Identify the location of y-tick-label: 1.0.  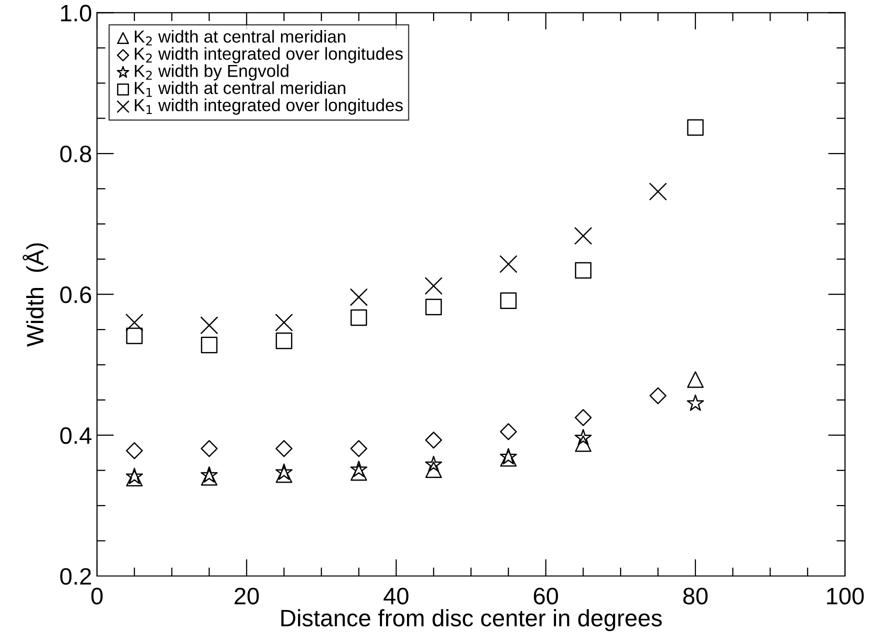
(76, 13).